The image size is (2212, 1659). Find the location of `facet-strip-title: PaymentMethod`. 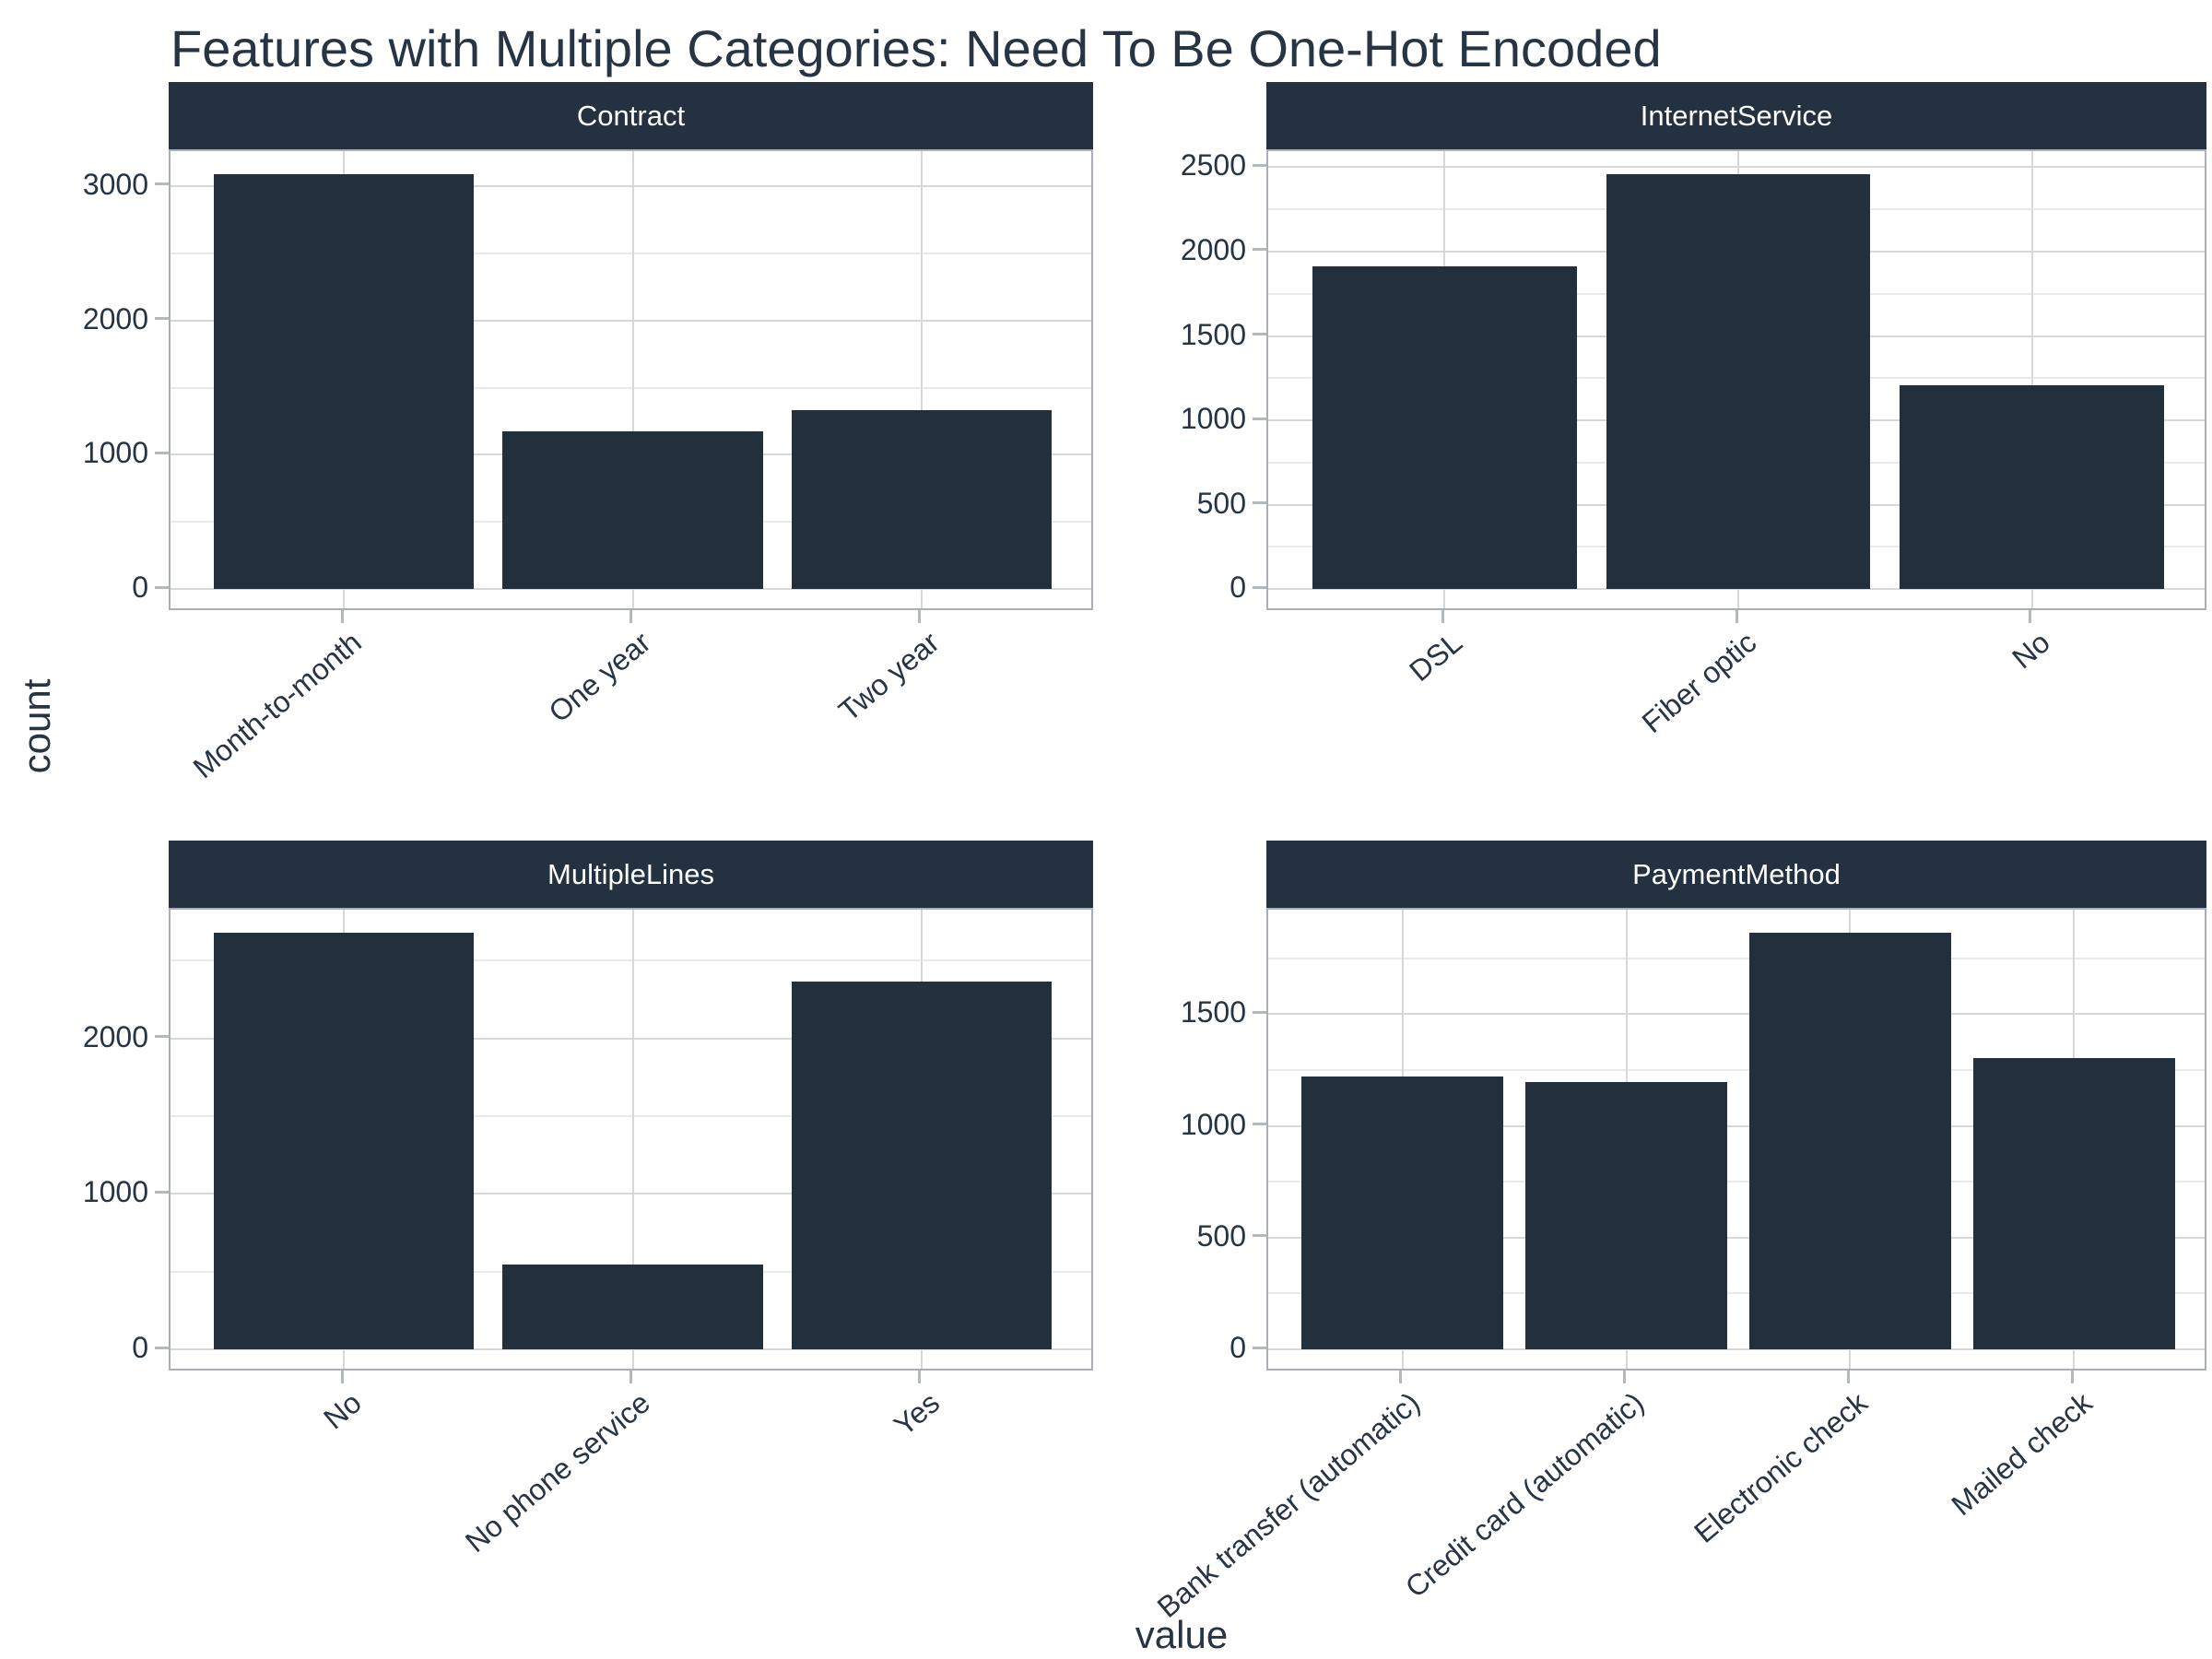

facet-strip-title: PaymentMethod is located at coordinates (1736, 873).